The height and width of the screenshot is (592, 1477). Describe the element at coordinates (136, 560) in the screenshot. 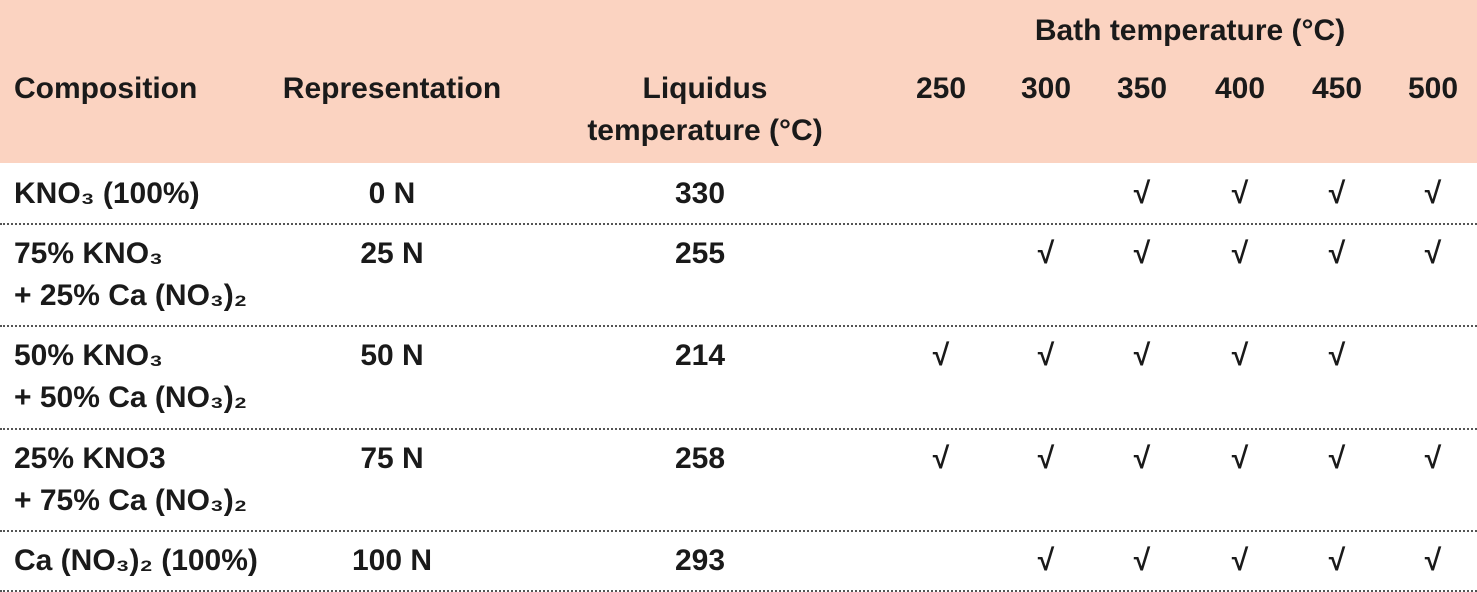

I see `composition-cell: Ca (NO₃)₂ (100%)` at that location.